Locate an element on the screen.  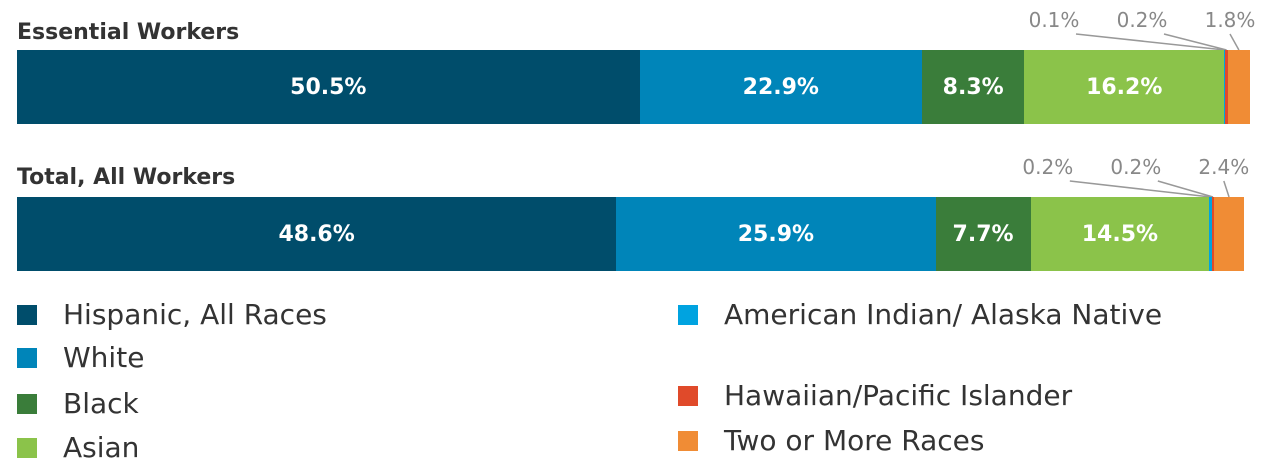
legend-label: Black is located at coordinates (101, 403).